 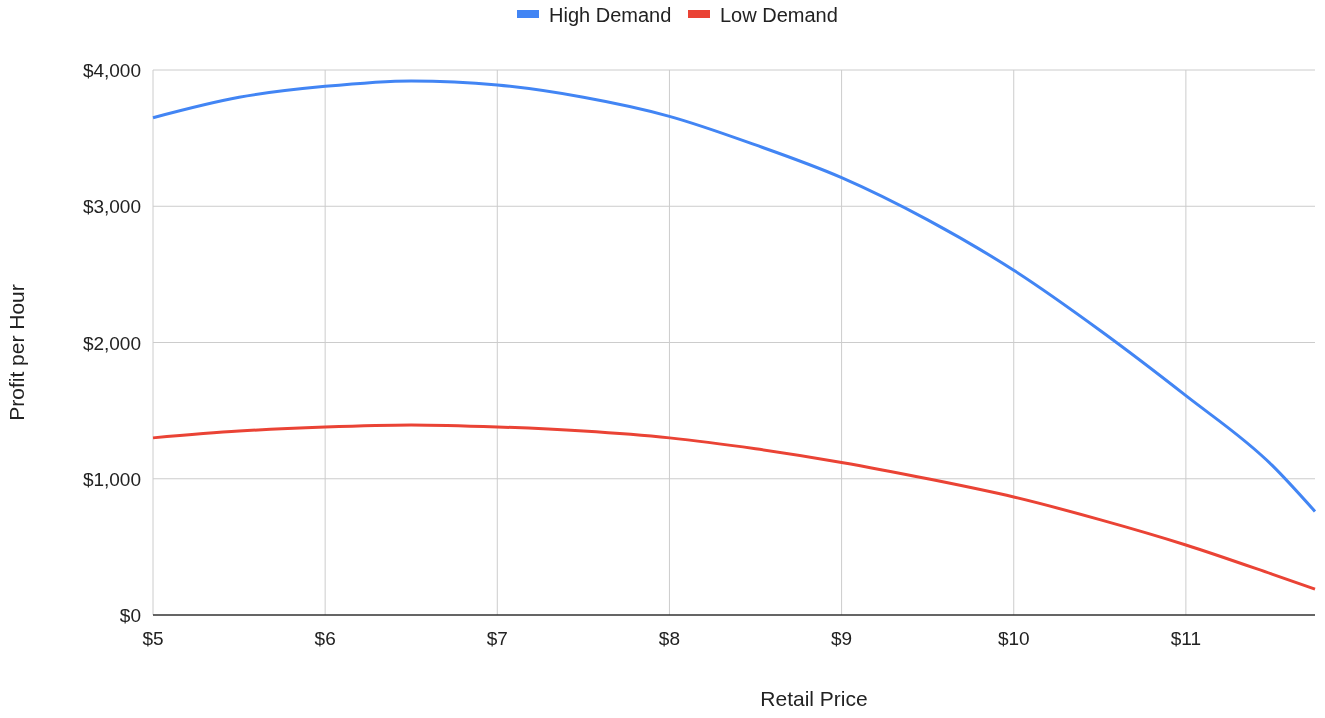 I want to click on y-tick-label: $2,000, so click(x=111, y=343).